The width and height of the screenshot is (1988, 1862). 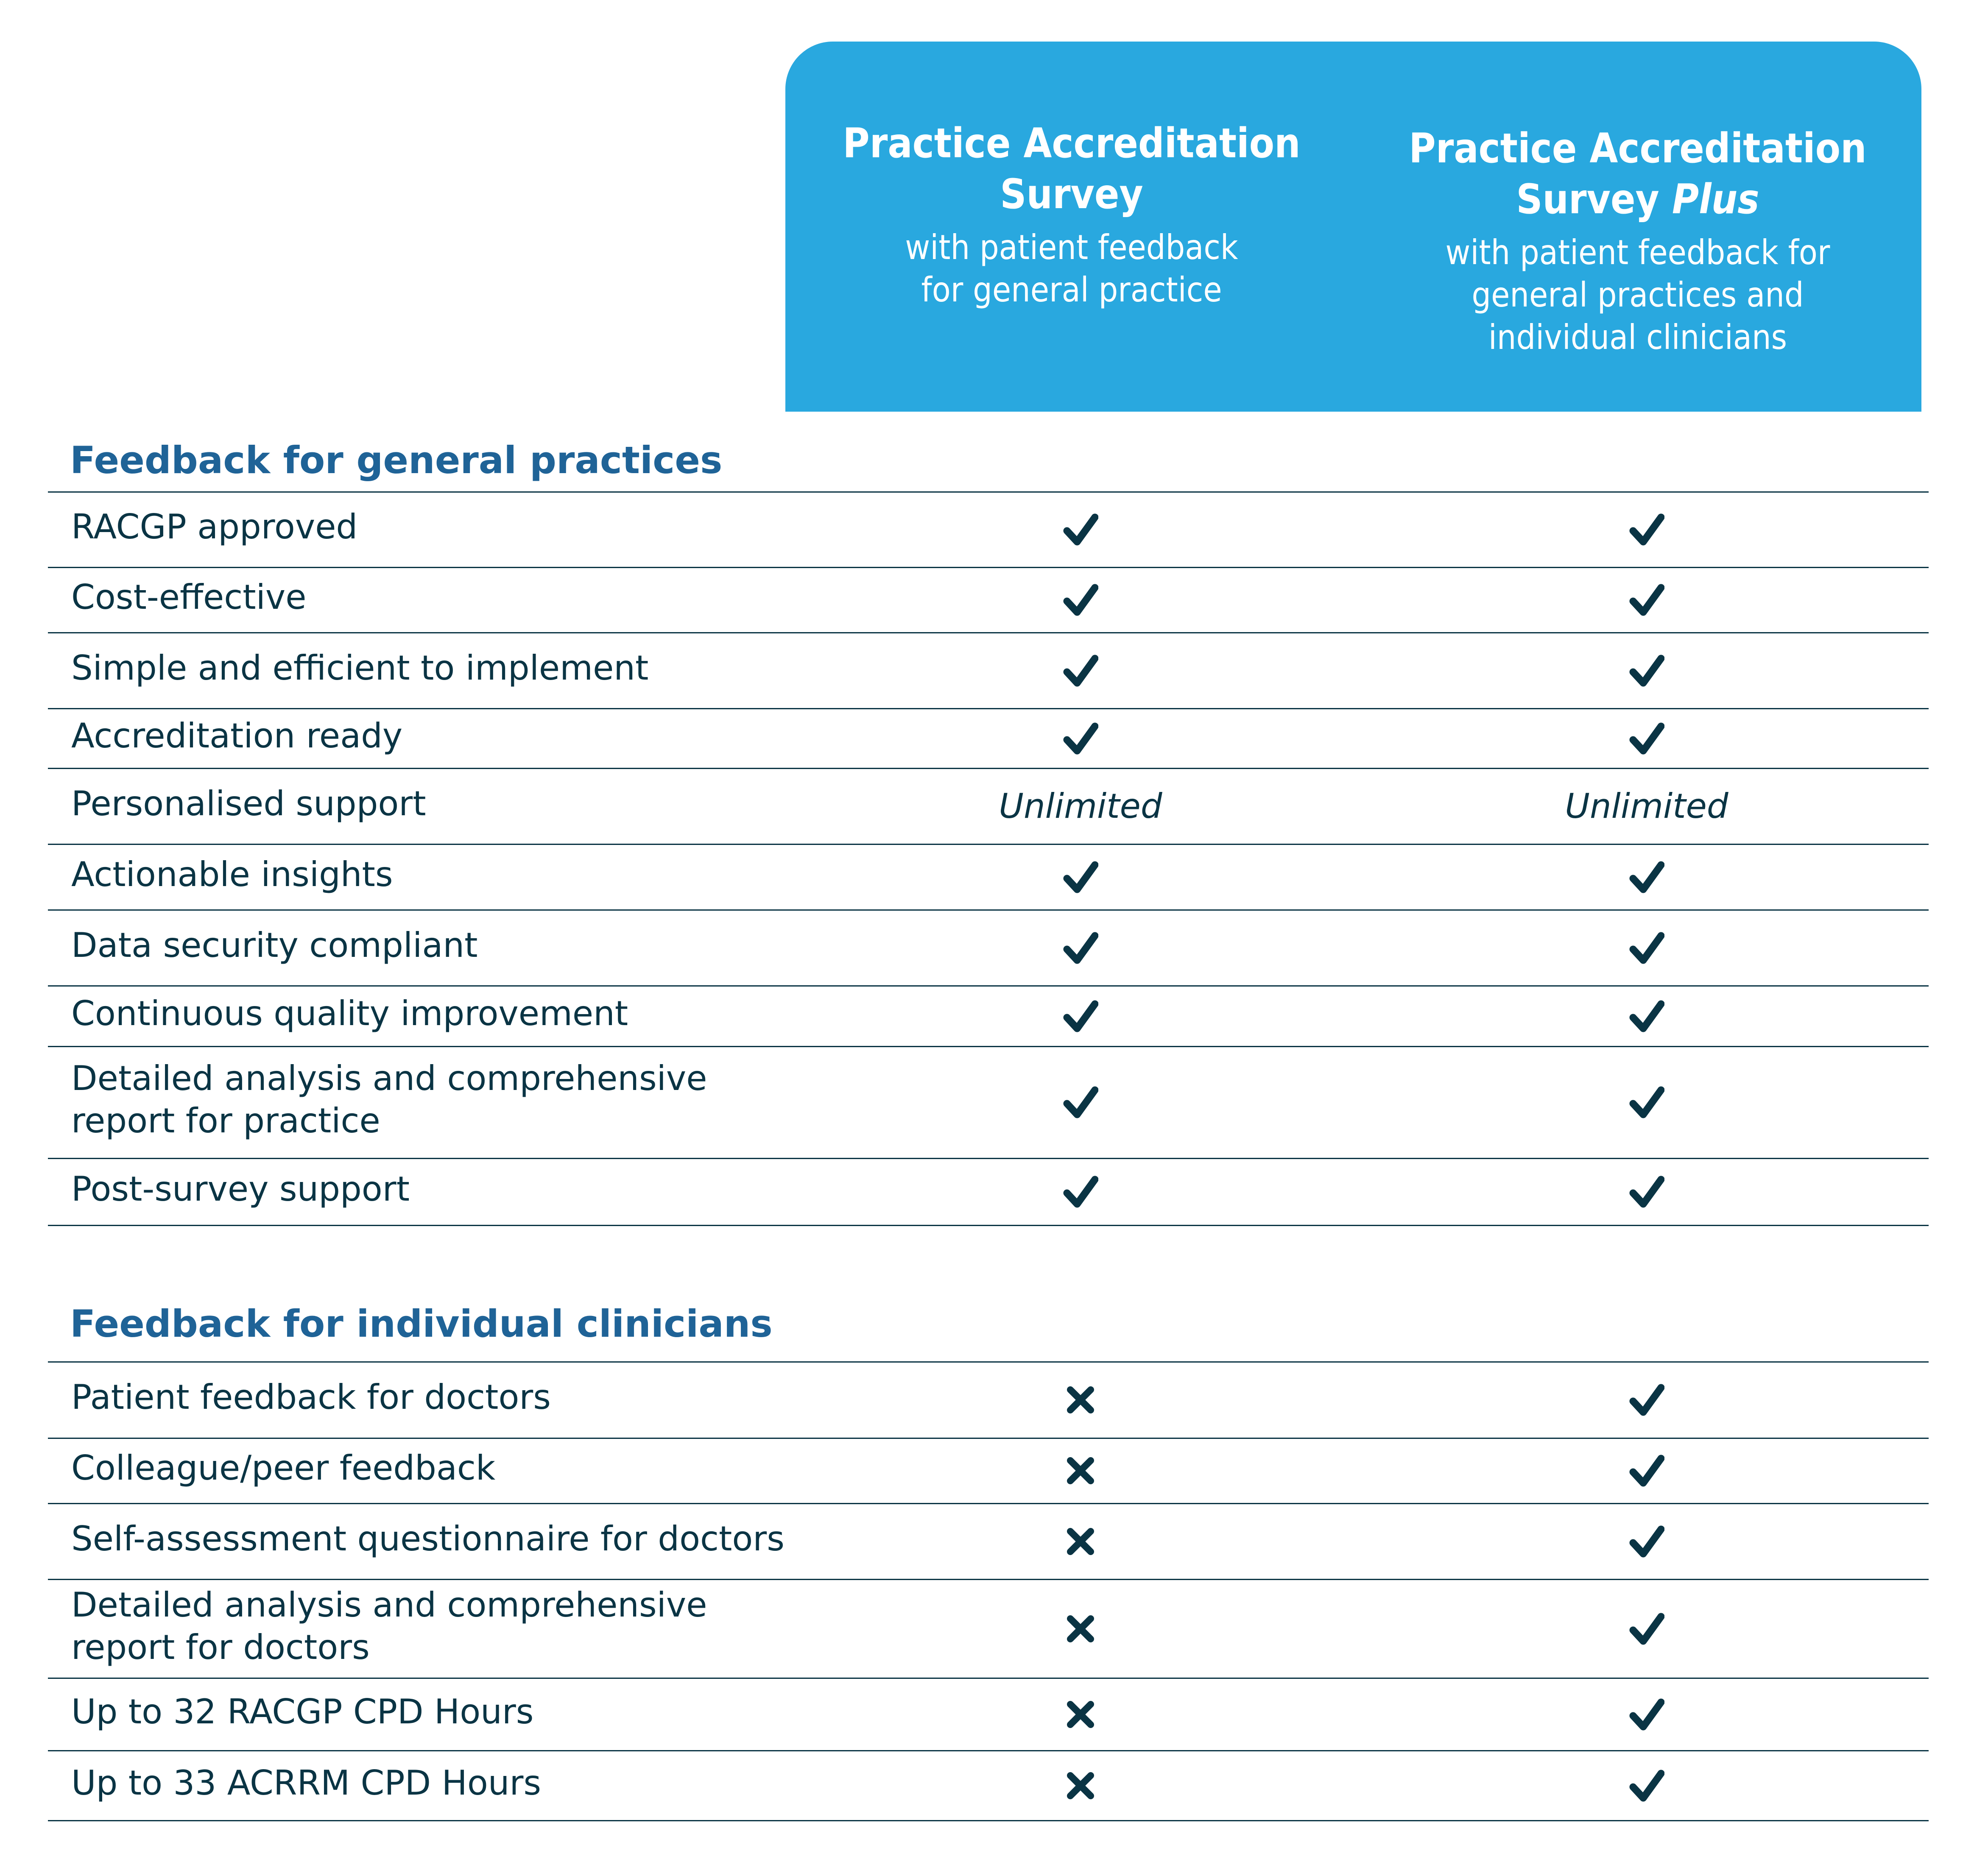 What do you see at coordinates (349, 1013) in the screenshot?
I see `row-label: Continuous quality improvement` at bounding box center [349, 1013].